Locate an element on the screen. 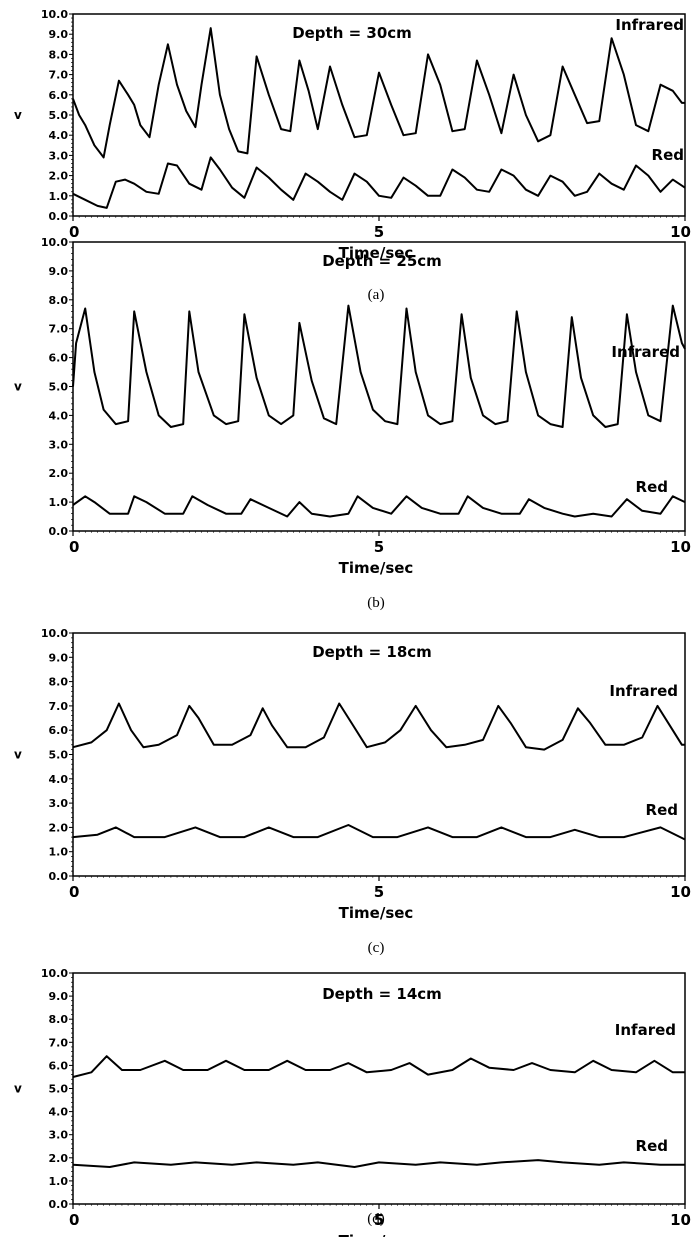 The image size is (696, 1237). depth-annotation: Depth = 30cm is located at coordinates (352, 33).